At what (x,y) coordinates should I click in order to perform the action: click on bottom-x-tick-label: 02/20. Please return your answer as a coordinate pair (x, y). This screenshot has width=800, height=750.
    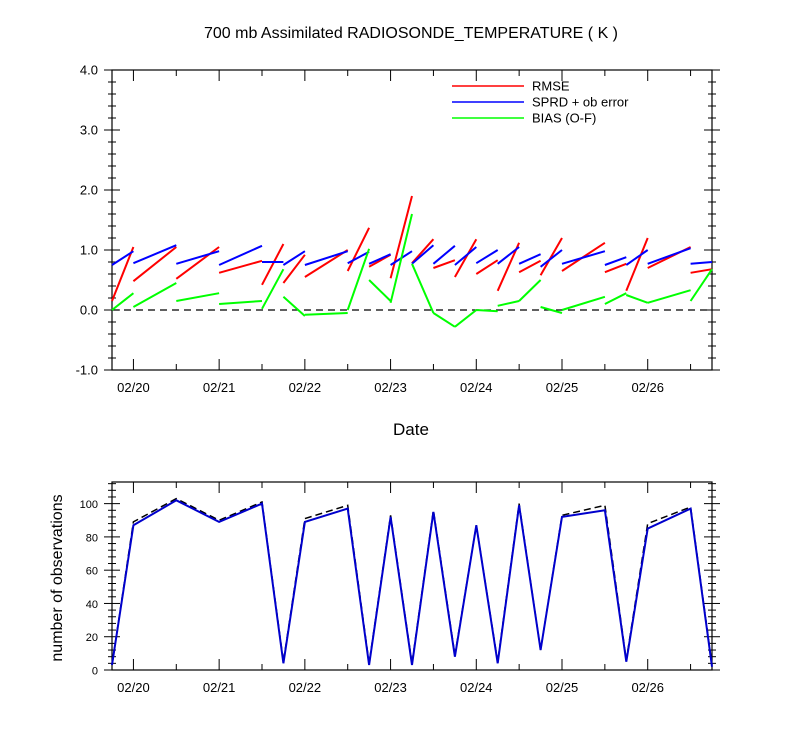
    Looking at the image, I should click on (133, 687).